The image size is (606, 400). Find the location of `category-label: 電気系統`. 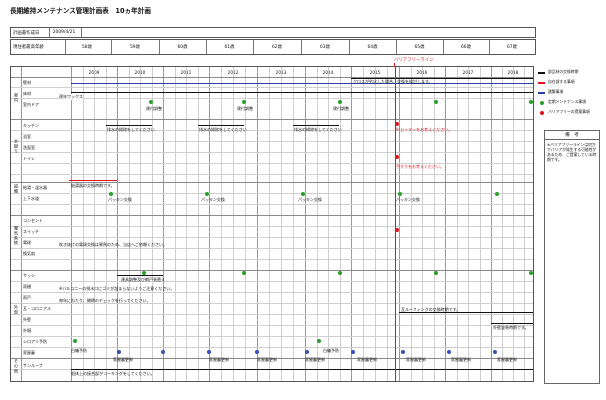

category-label: 電気系統 is located at coordinates (16, 236).